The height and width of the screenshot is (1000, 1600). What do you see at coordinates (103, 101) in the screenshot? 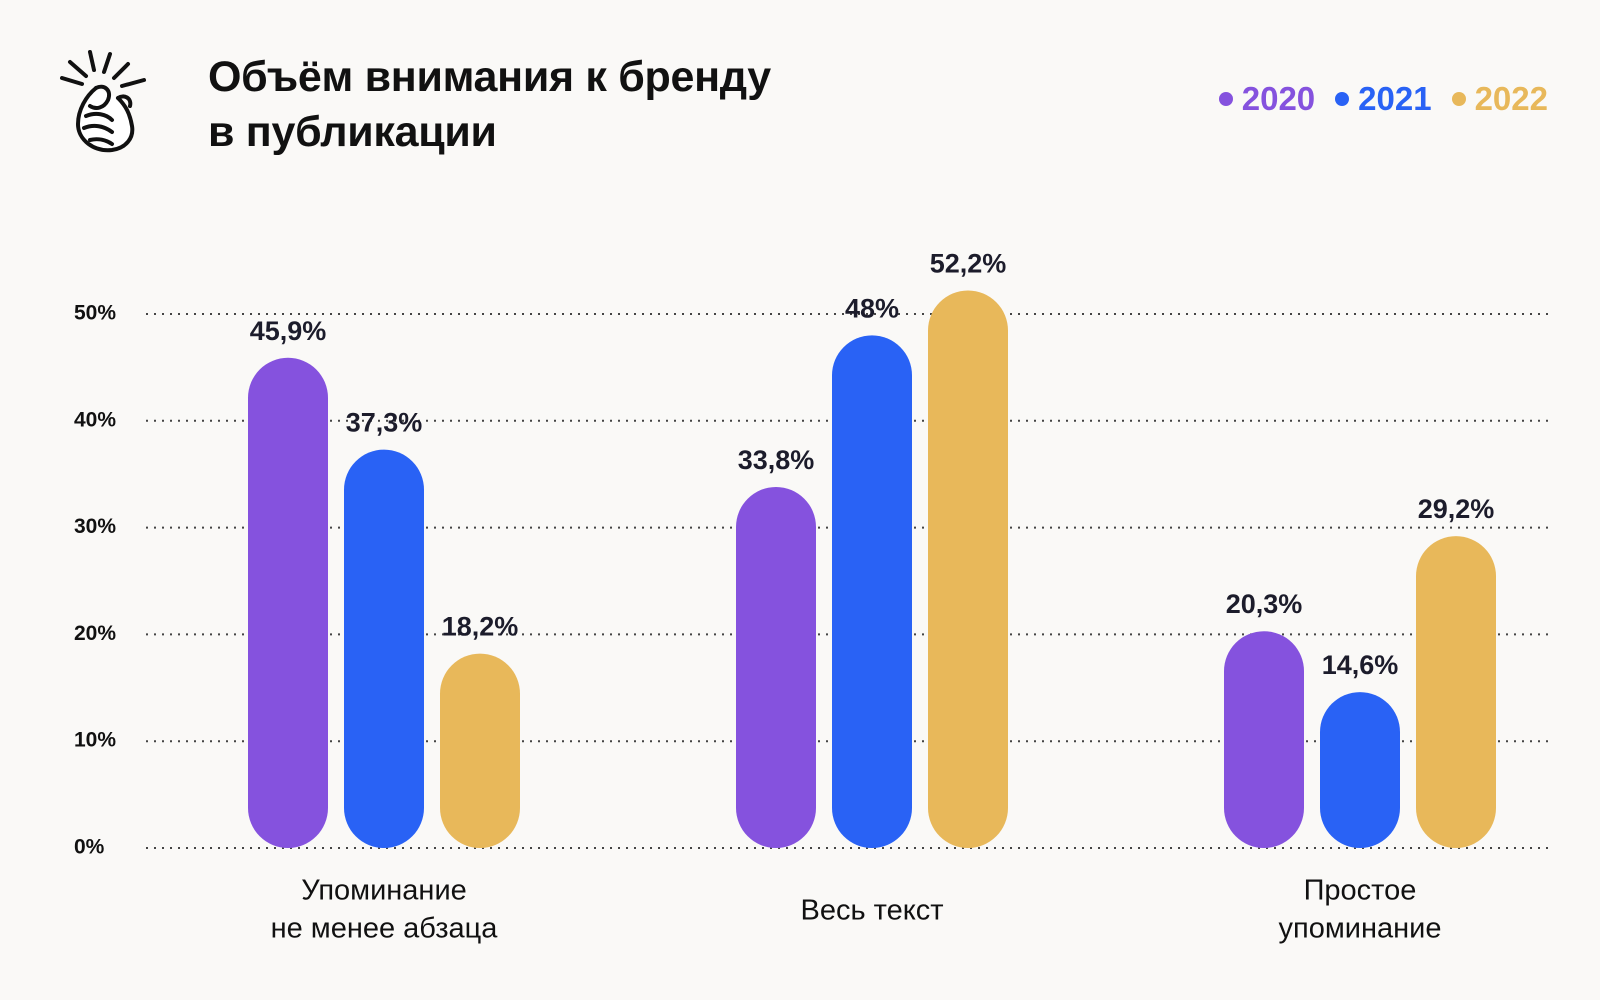
I see `snap-hand-icon` at bounding box center [103, 101].